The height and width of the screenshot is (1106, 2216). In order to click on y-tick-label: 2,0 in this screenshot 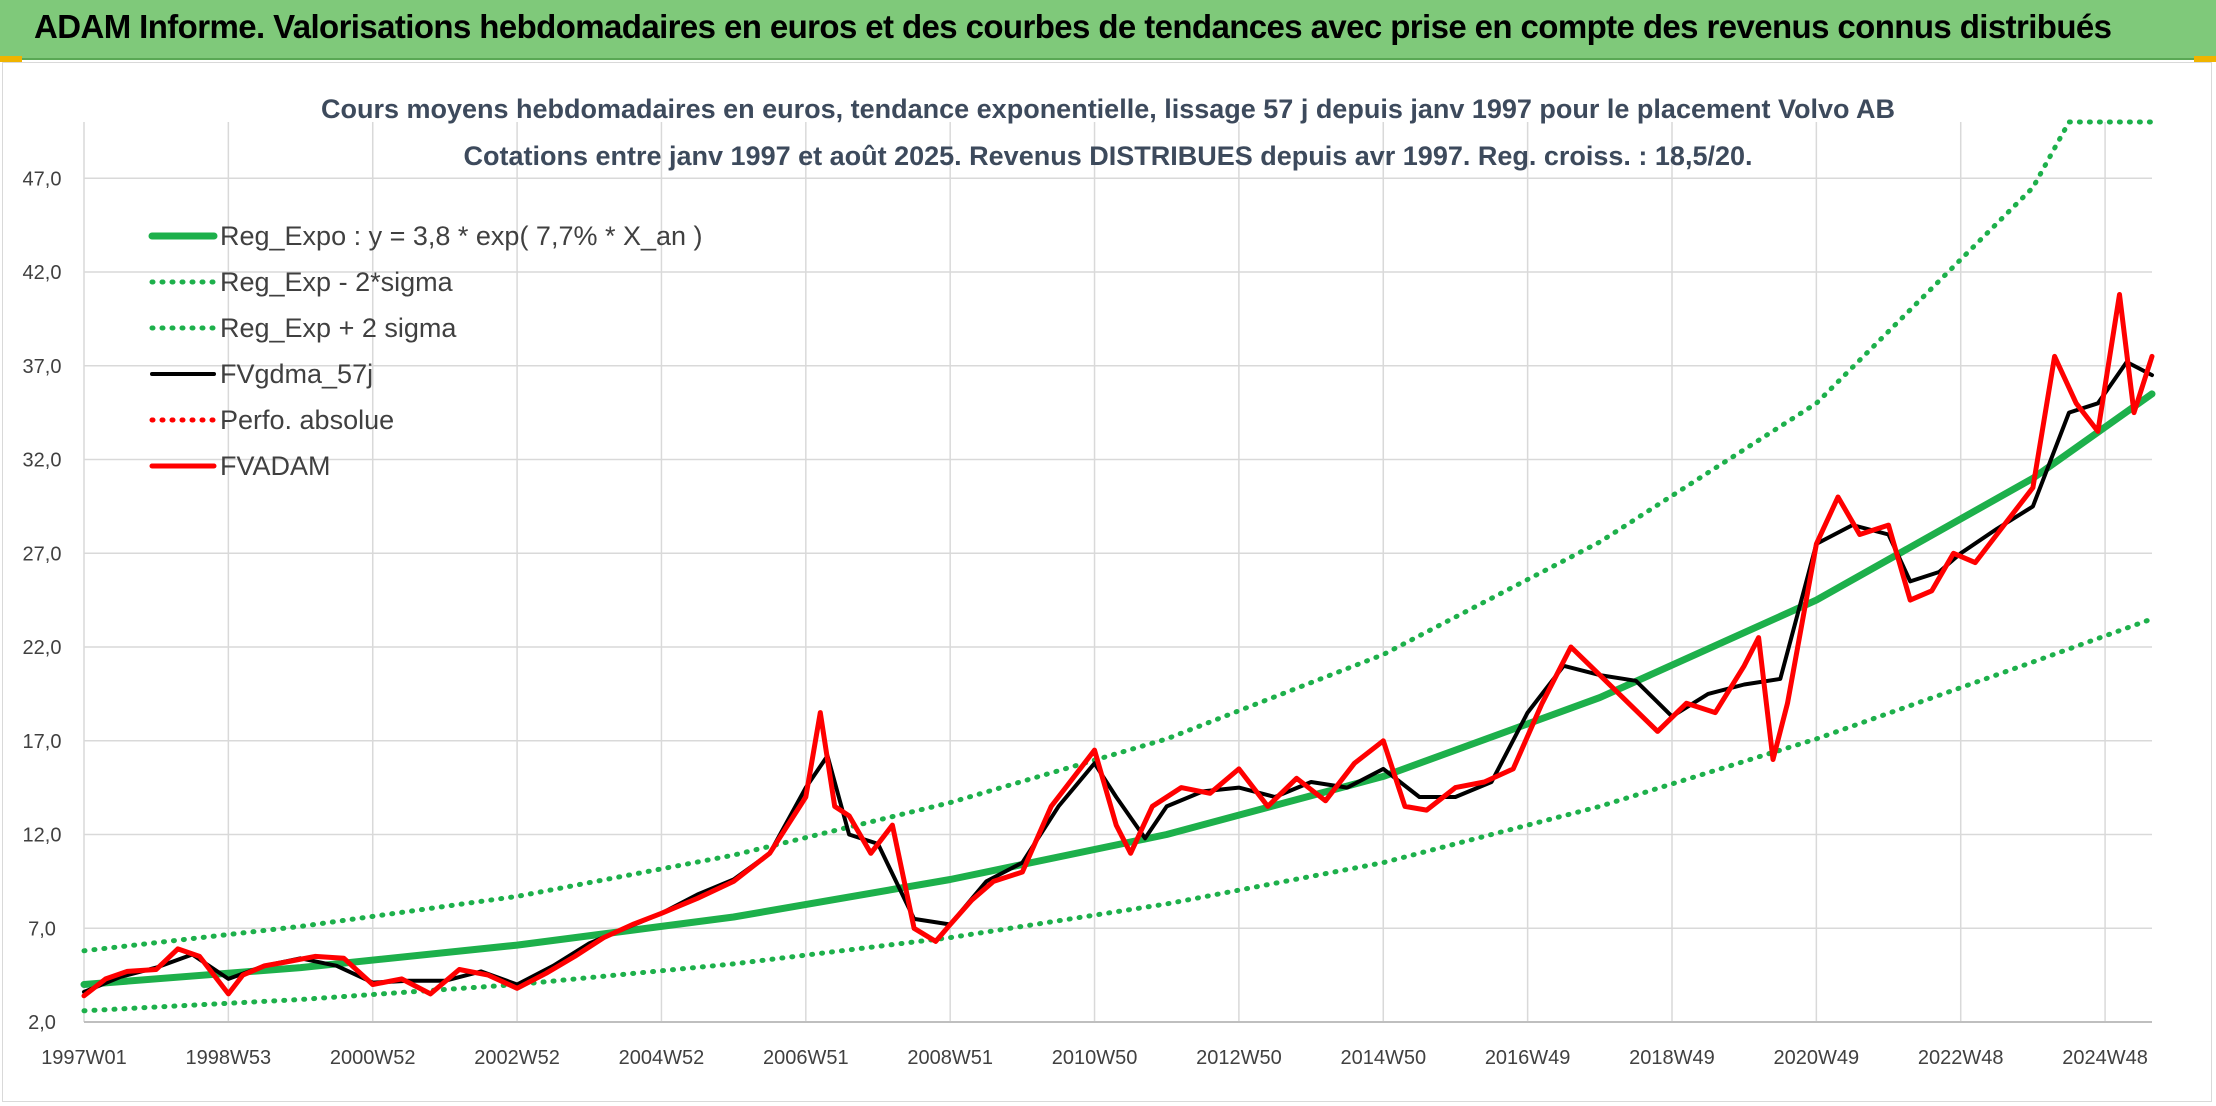, I will do `click(42, 1023)`.